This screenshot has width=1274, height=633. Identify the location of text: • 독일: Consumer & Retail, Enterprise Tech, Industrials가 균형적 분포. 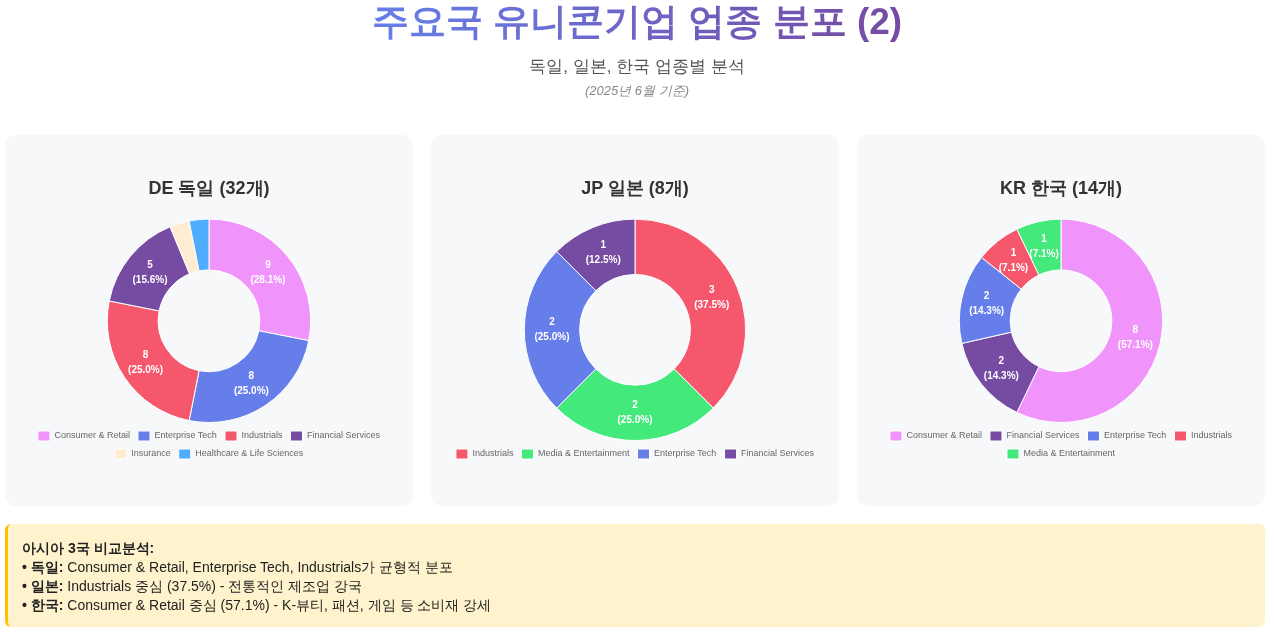
(238, 567).